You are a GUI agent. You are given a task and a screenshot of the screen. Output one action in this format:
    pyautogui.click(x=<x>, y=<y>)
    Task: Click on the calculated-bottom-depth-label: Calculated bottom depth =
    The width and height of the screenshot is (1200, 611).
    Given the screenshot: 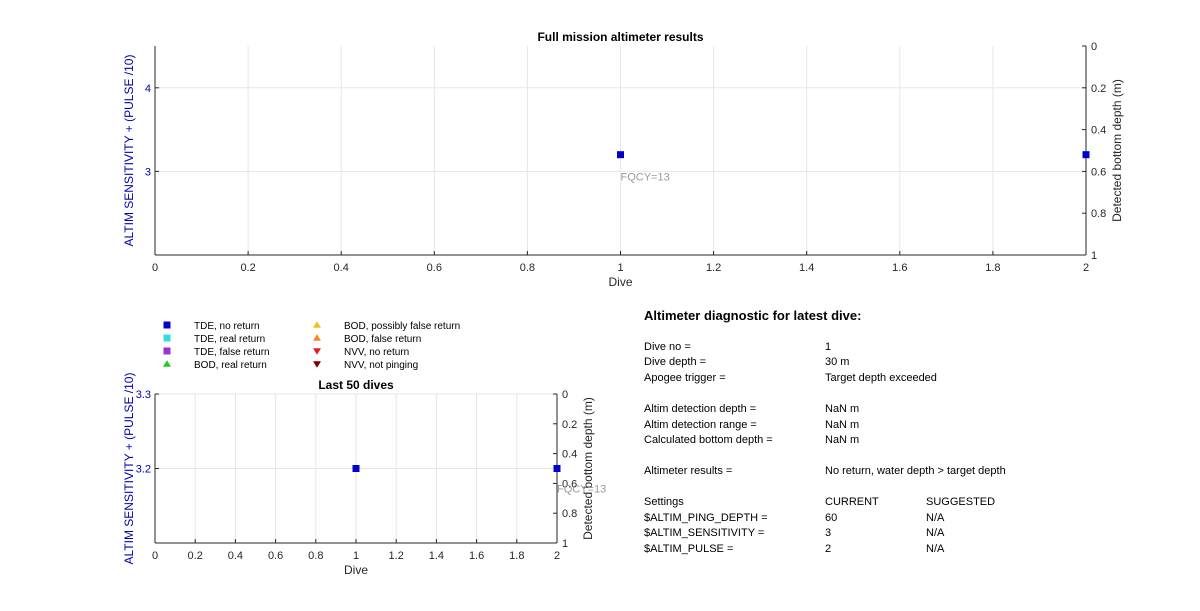 What is the action you would take?
    pyautogui.click(x=708, y=440)
    